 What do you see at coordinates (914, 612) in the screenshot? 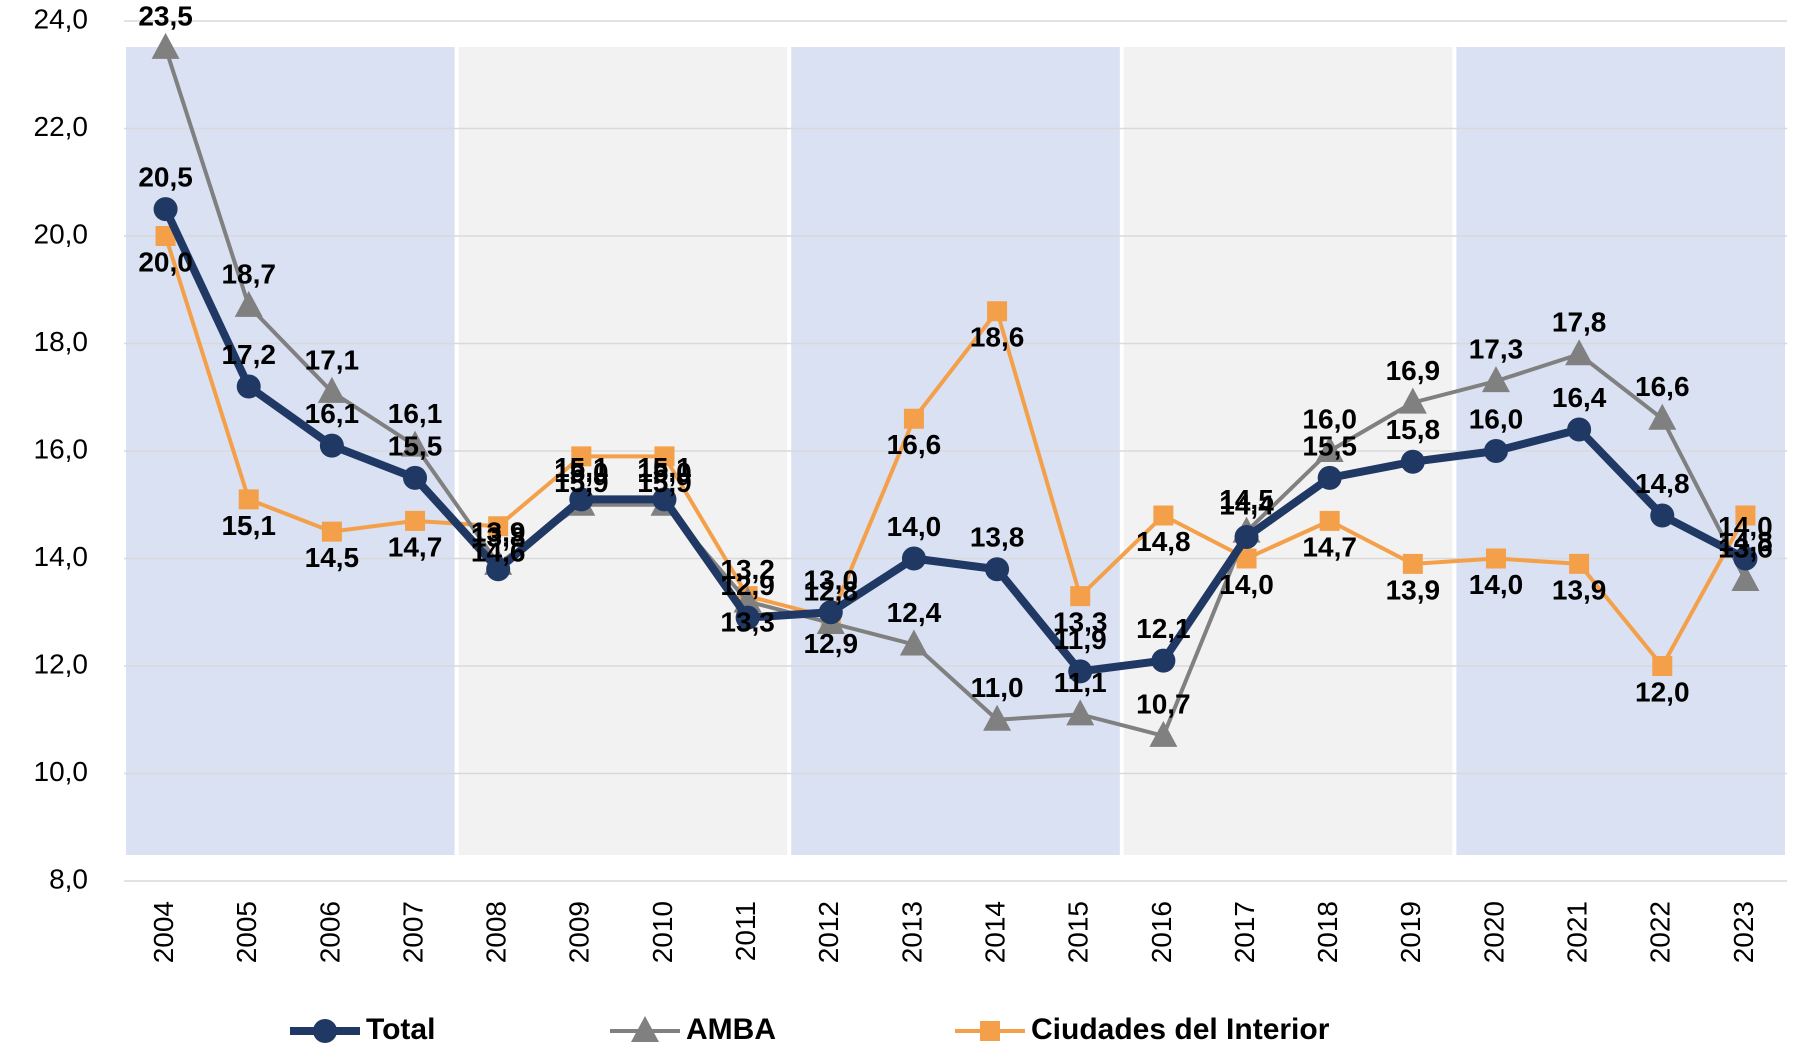
I see `data-label: 12,4` at bounding box center [914, 612].